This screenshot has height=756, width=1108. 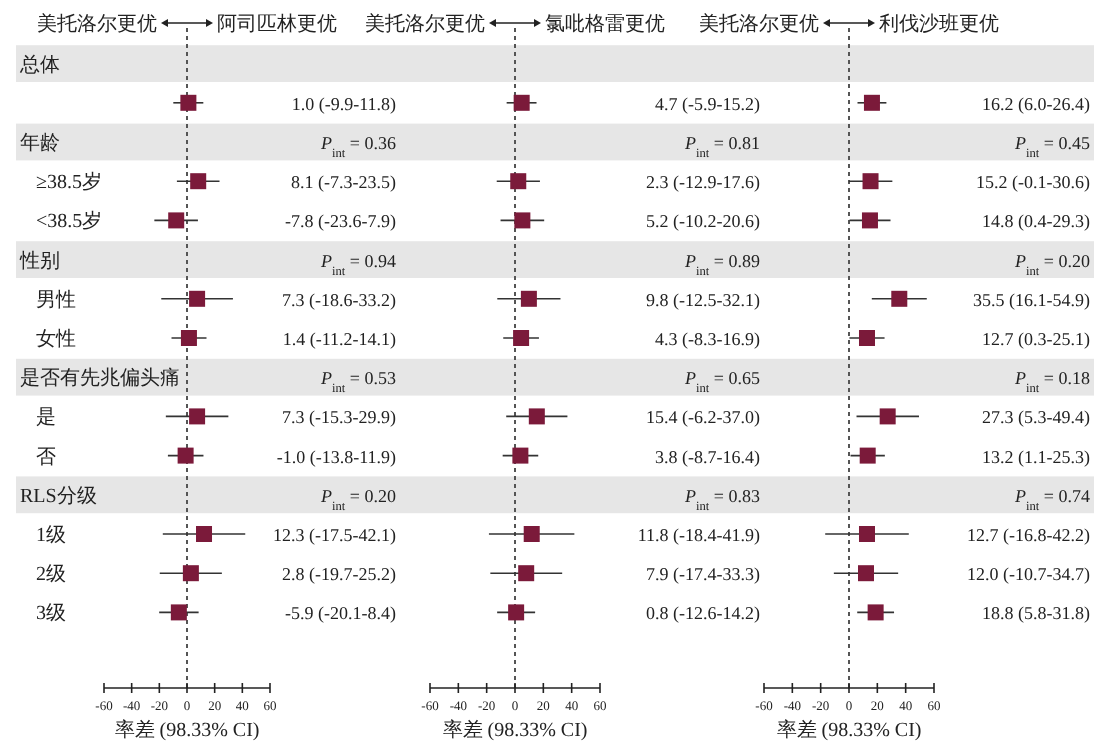 What do you see at coordinates (722, 499) in the screenshot?
I see `text: P$_{int}$ = 0.83` at bounding box center [722, 499].